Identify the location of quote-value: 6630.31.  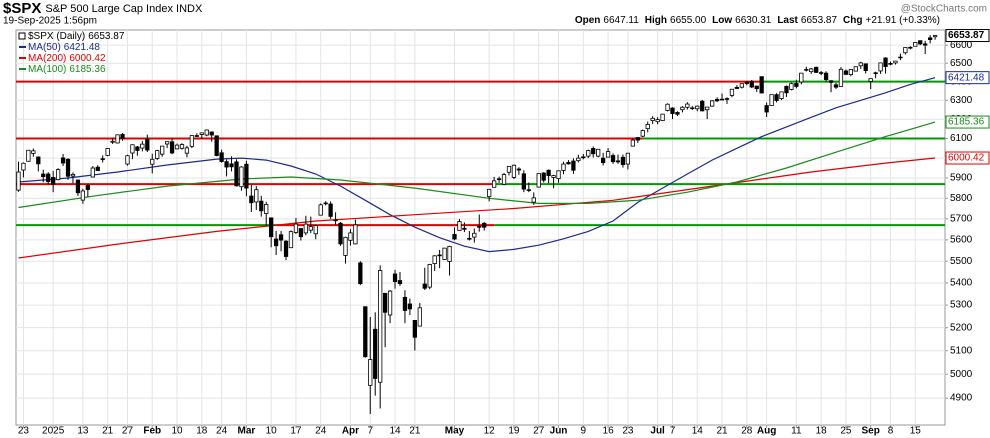
(753, 20).